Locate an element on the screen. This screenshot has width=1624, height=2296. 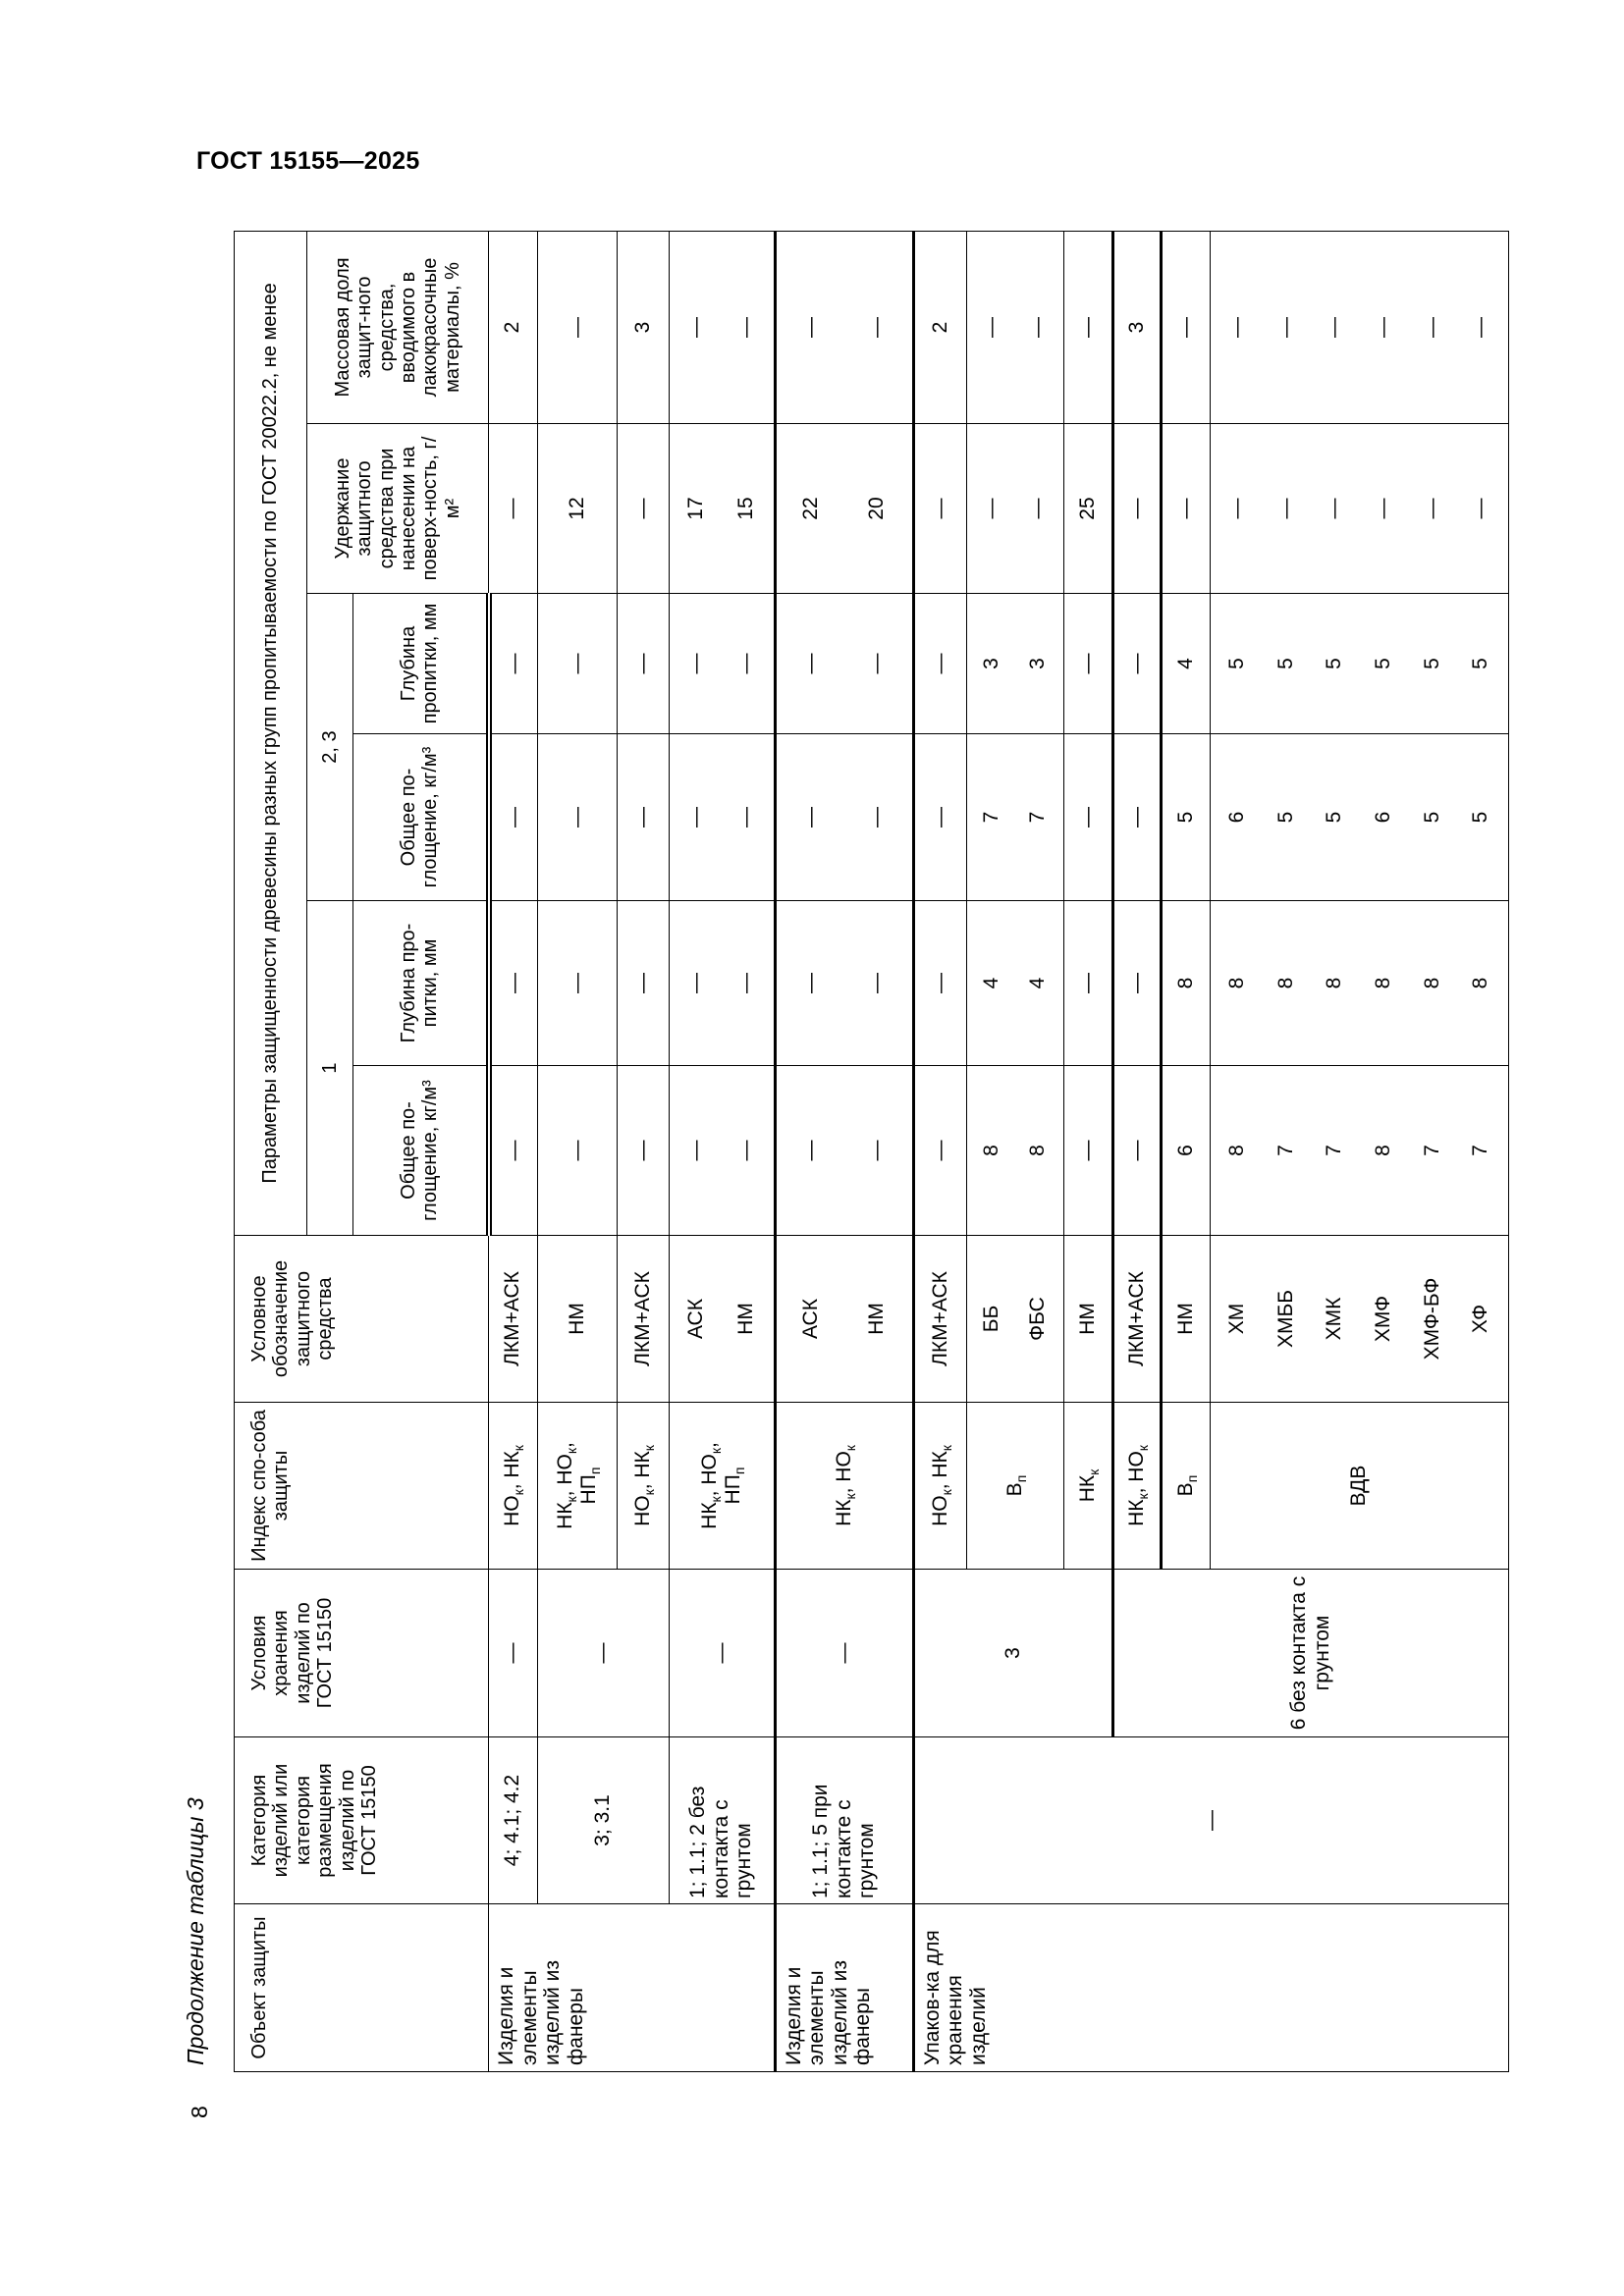
category-text: — is located at coordinates (1210, 1821).